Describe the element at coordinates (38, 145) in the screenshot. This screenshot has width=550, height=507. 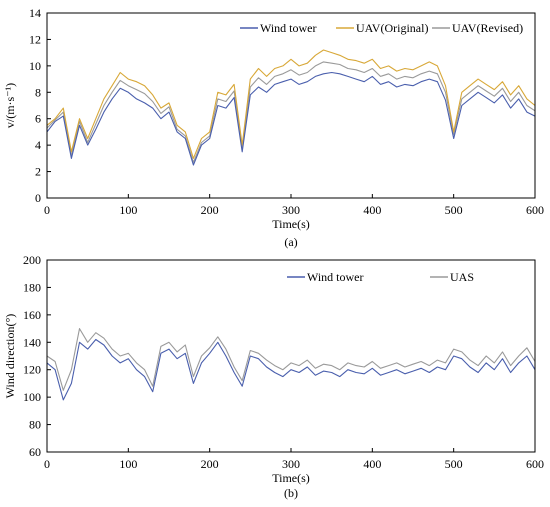
I see `y-tick-label-a-2: 4` at that location.